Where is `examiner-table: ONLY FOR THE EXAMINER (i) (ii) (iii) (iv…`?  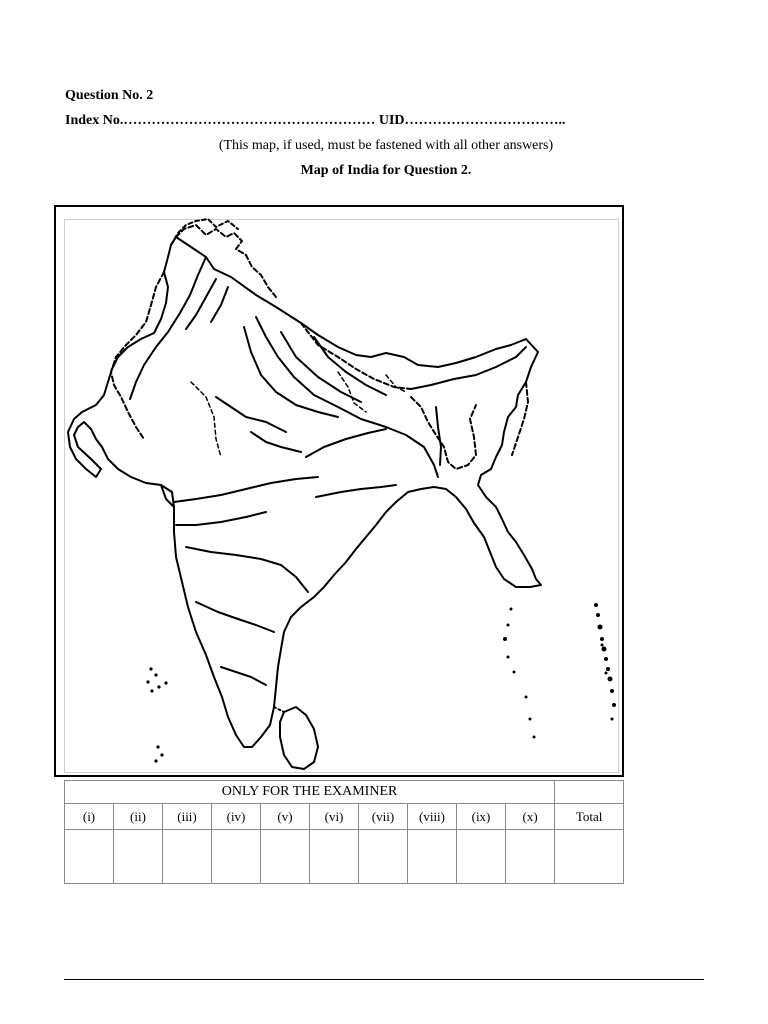 examiner-table: ONLY FOR THE EXAMINER (i) (ii) (iii) (iv… is located at coordinates (344, 832).